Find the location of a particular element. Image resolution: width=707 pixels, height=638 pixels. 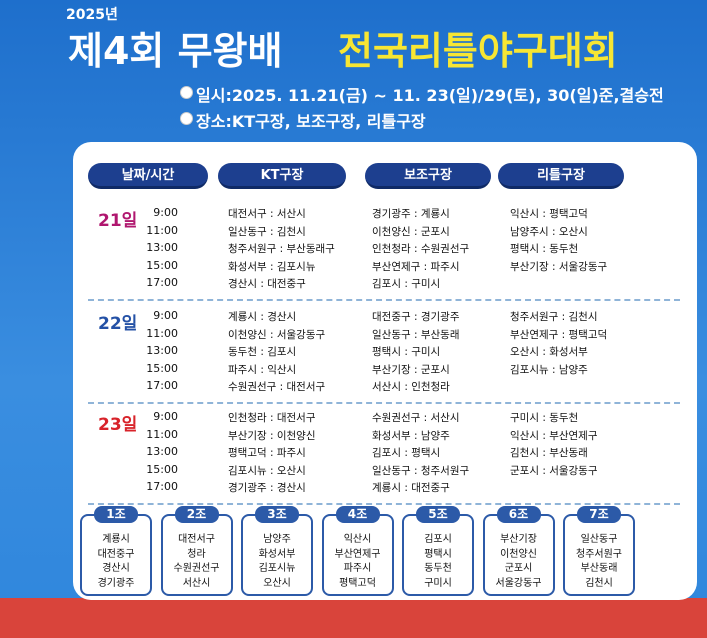

group-team: 대전서구 is located at coordinates (196, 539).